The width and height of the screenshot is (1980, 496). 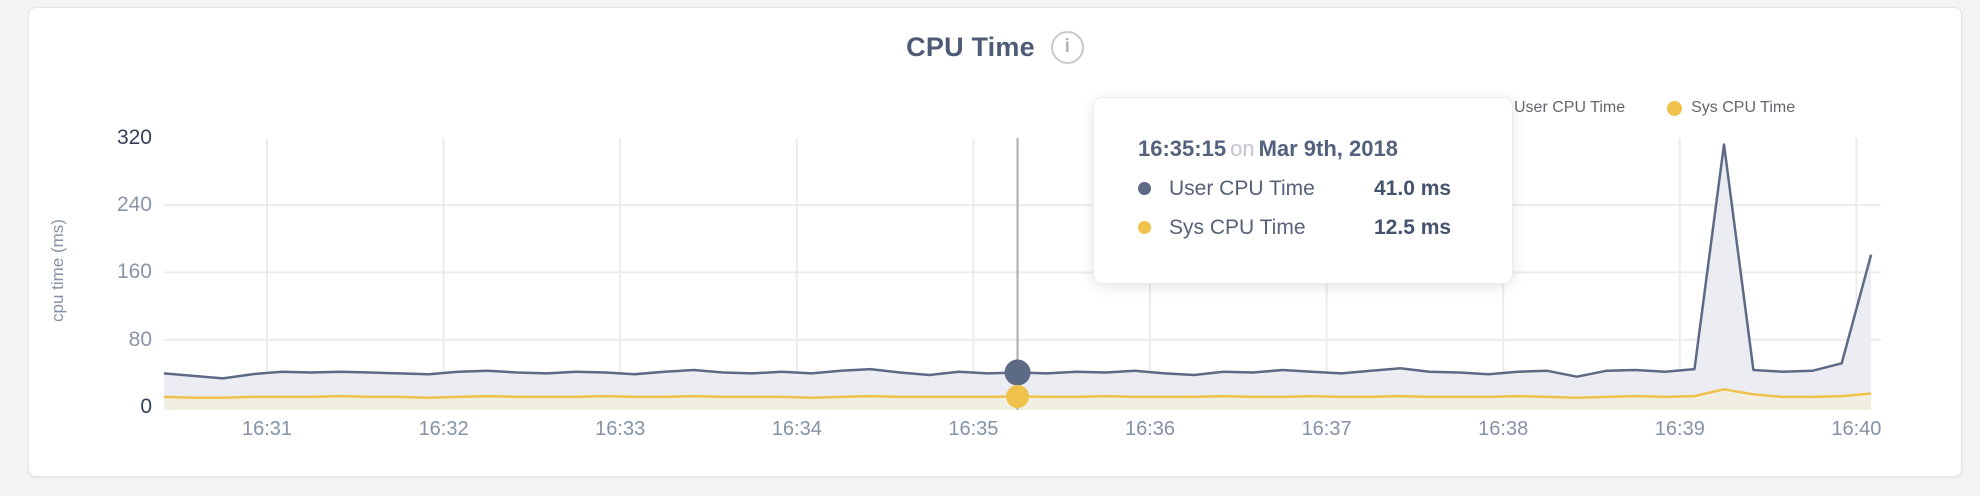 I want to click on tooltip-series-value: 41.0 ms, so click(x=1413, y=188).